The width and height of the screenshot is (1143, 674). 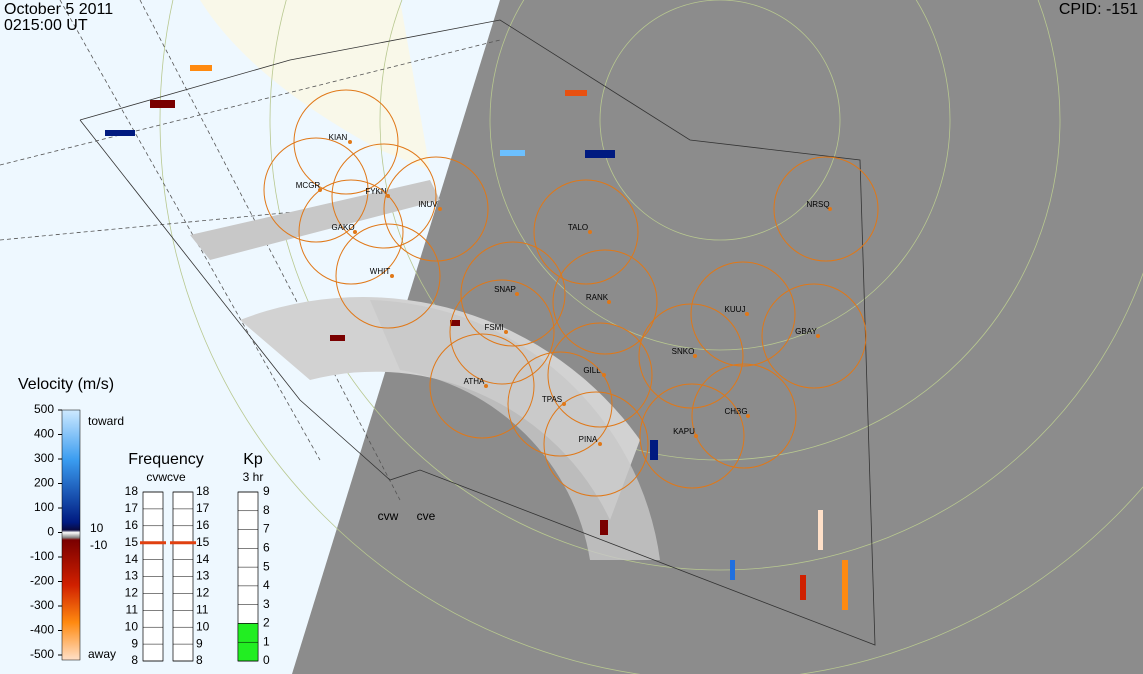 What do you see at coordinates (266, 529) in the screenshot?
I see `kp-tick-label: 7` at bounding box center [266, 529].